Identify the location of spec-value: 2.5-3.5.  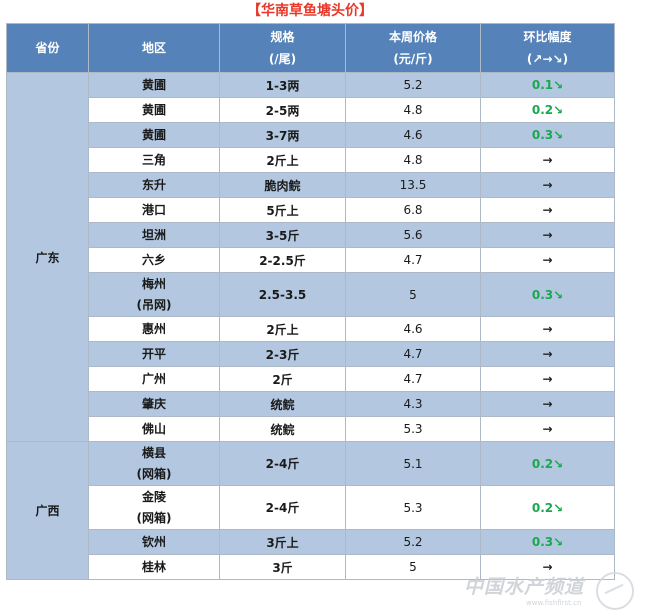
(282, 294).